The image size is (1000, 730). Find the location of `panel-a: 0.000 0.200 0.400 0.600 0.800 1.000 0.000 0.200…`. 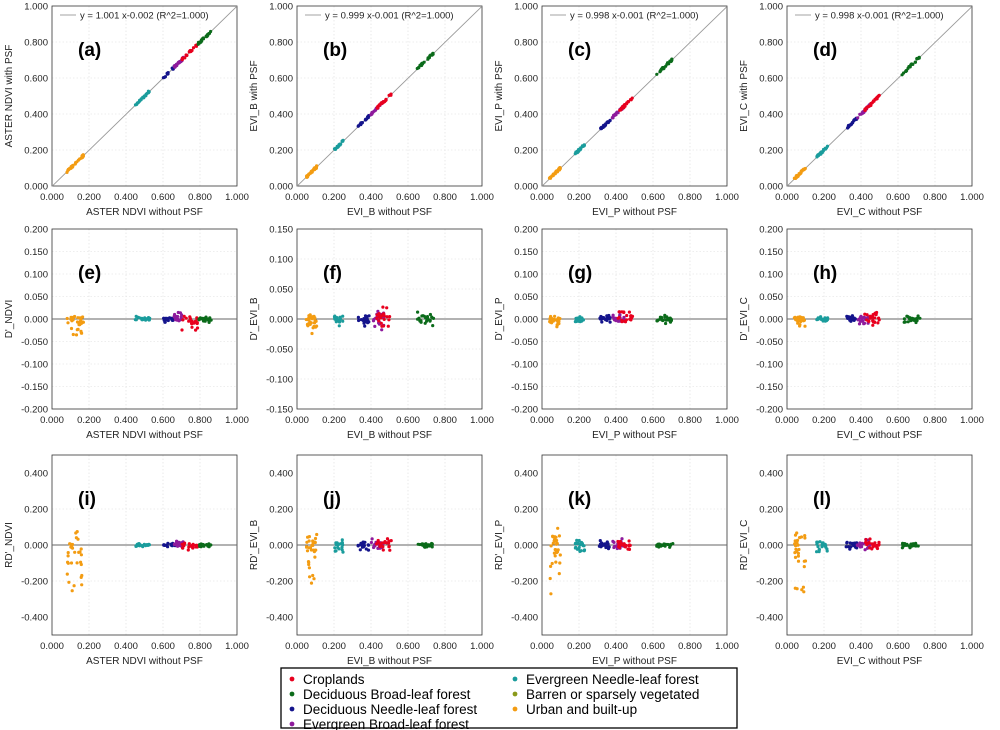

panel-a: 0.000 0.200 0.400 0.600 0.800 1.000 0.000 0.200… is located at coordinates (126, 110).